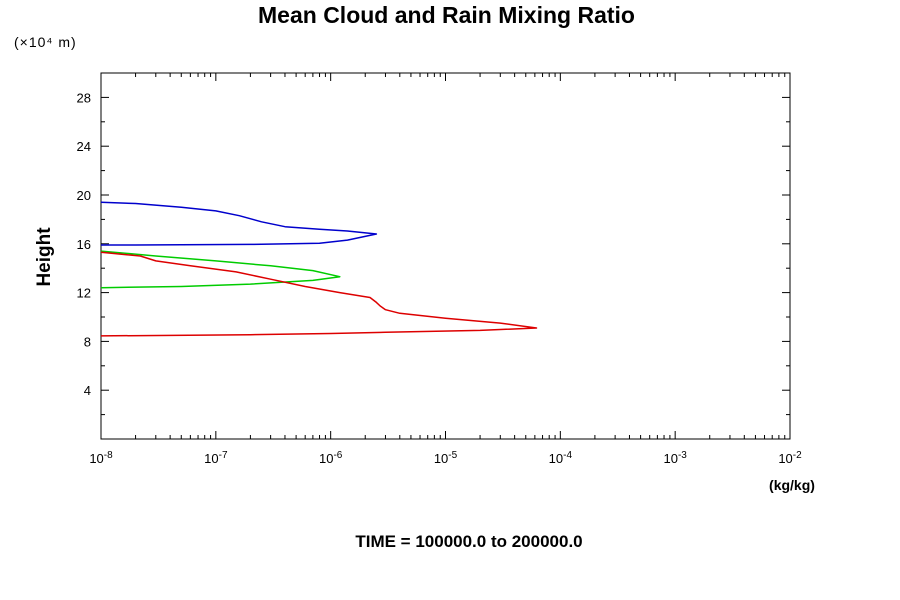 This screenshot has width=900, height=600. I want to click on chart-title: Mean Cloud and Rain Mixing Ratio, so click(446, 15).